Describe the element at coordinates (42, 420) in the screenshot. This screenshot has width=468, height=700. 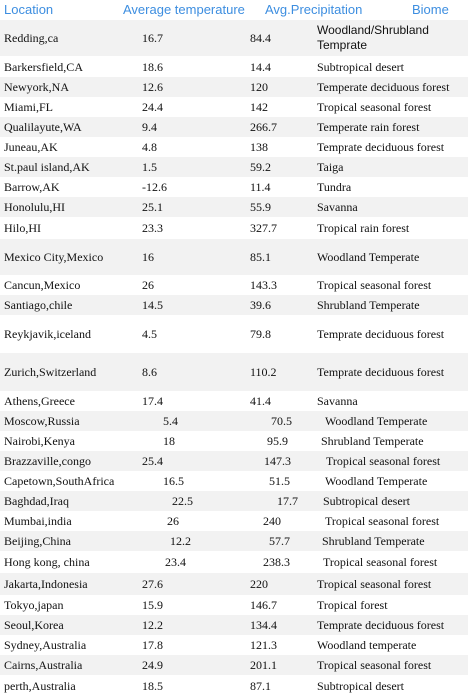
I see `location-cell: Moscow,Russia` at that location.